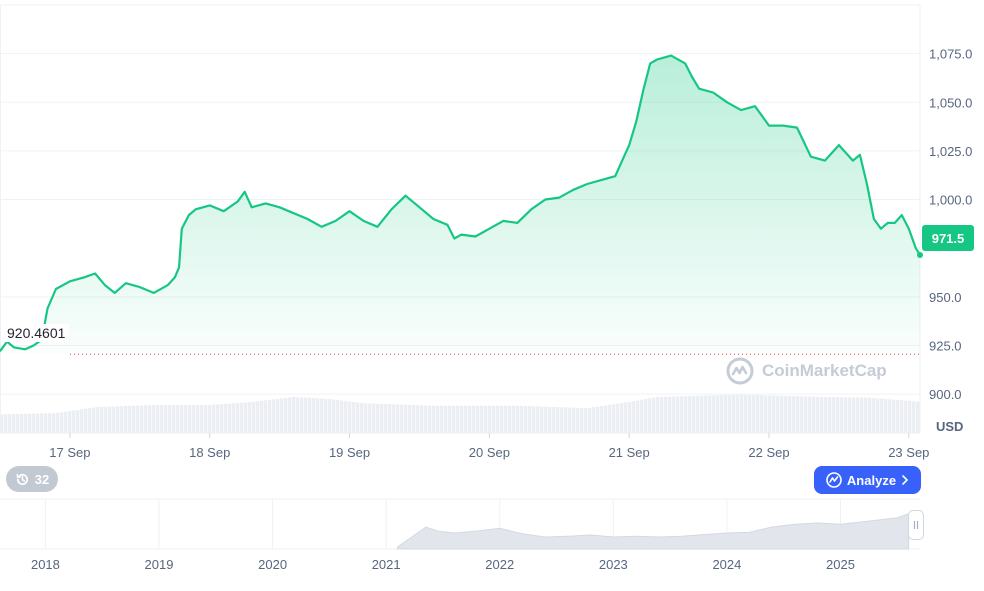 The height and width of the screenshot is (591, 984). Describe the element at coordinates (950, 151) in the screenshot. I see `y-tick-label: 1,025.0` at that location.